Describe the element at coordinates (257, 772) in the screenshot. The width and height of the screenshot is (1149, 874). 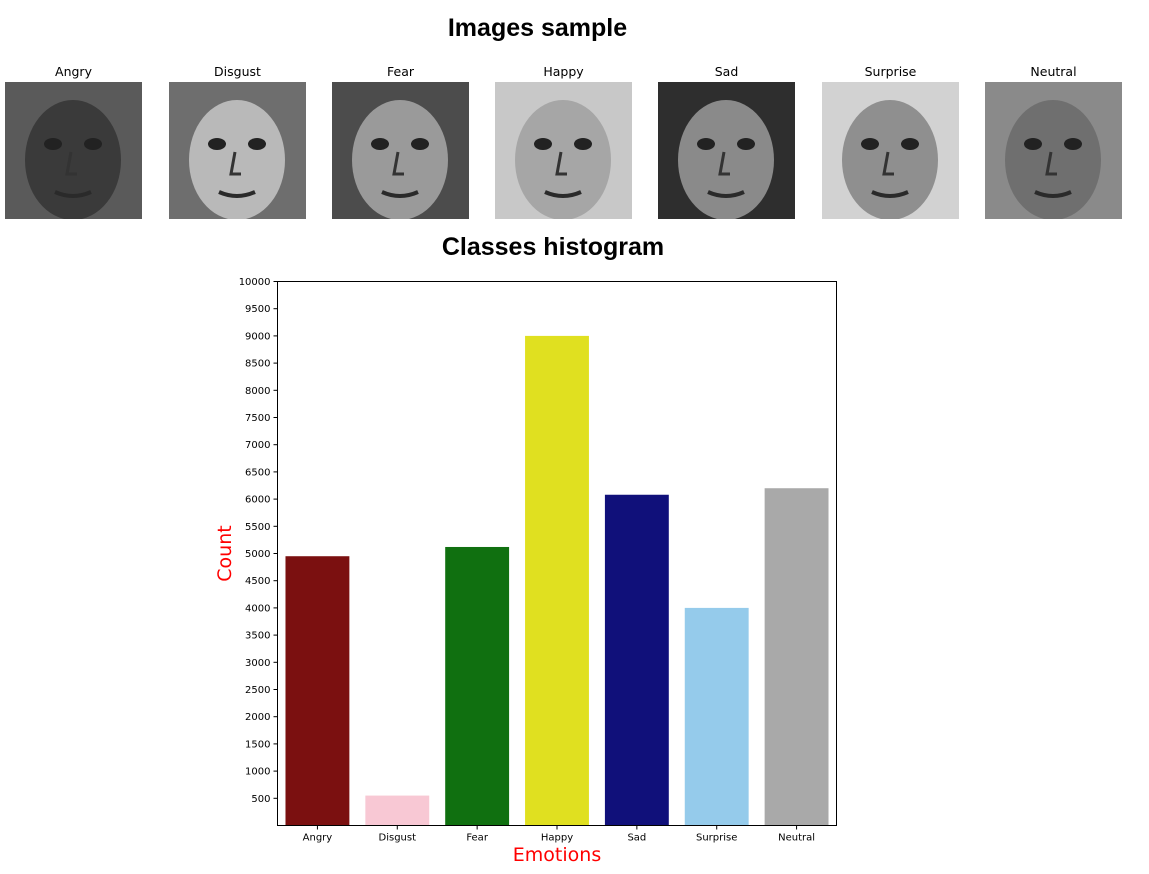
I see `y-tick-label: 1000` at that location.